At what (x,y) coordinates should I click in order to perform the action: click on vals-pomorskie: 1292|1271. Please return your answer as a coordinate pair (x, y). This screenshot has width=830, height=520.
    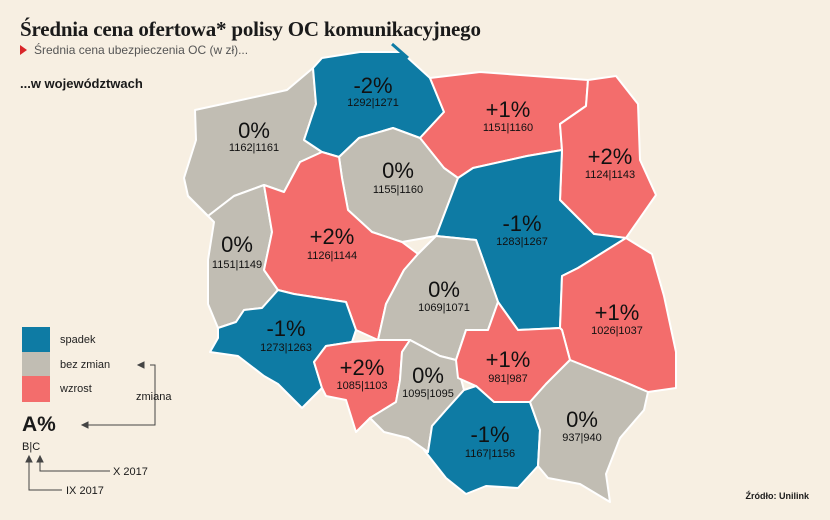
    Looking at the image, I should click on (373, 103).